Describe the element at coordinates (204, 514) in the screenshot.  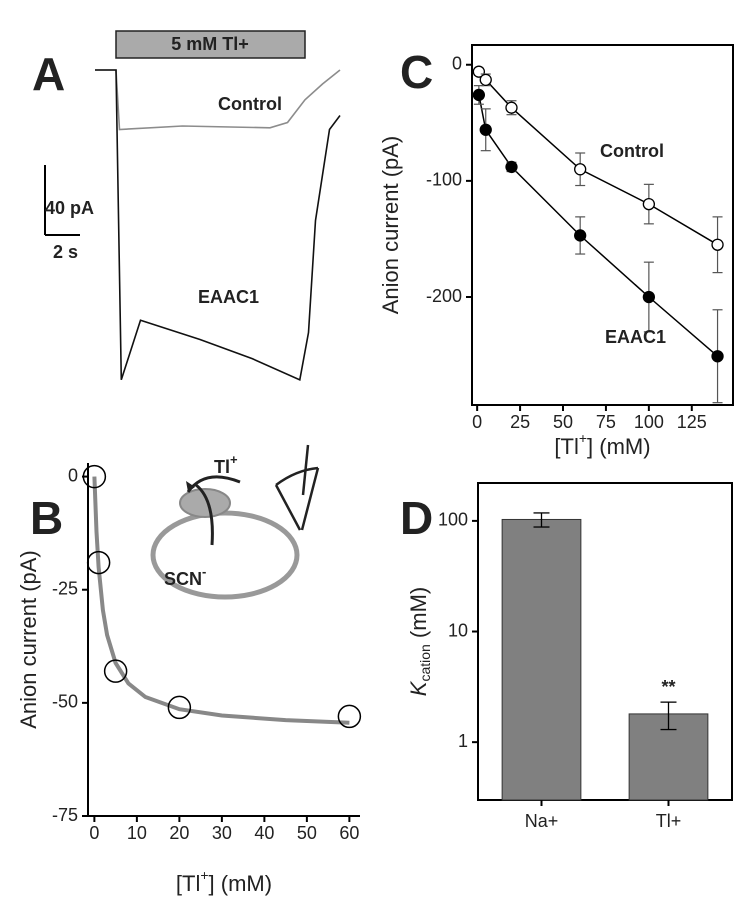
I see `anion-arrow` at that location.